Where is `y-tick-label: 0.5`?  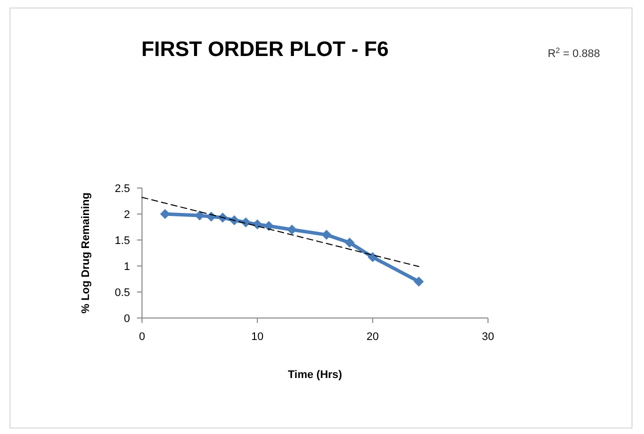 y-tick-label: 0.5 is located at coordinates (122, 292).